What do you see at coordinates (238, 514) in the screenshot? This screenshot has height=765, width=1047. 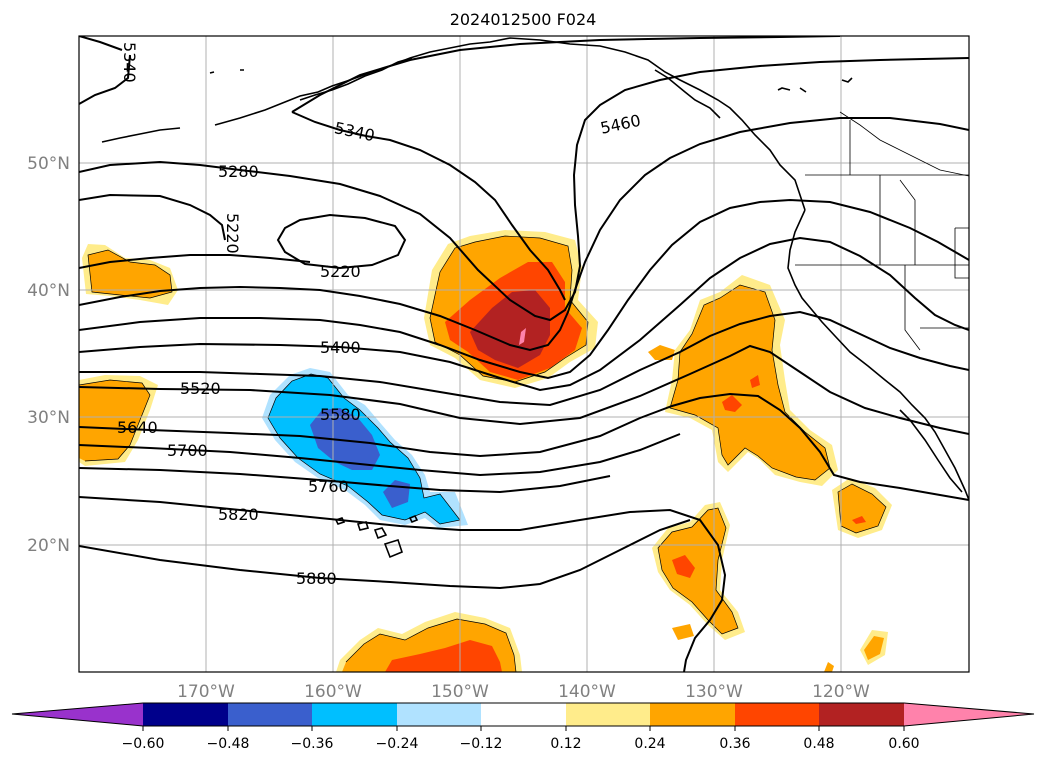 I see `contour-label: 5820` at bounding box center [238, 514].